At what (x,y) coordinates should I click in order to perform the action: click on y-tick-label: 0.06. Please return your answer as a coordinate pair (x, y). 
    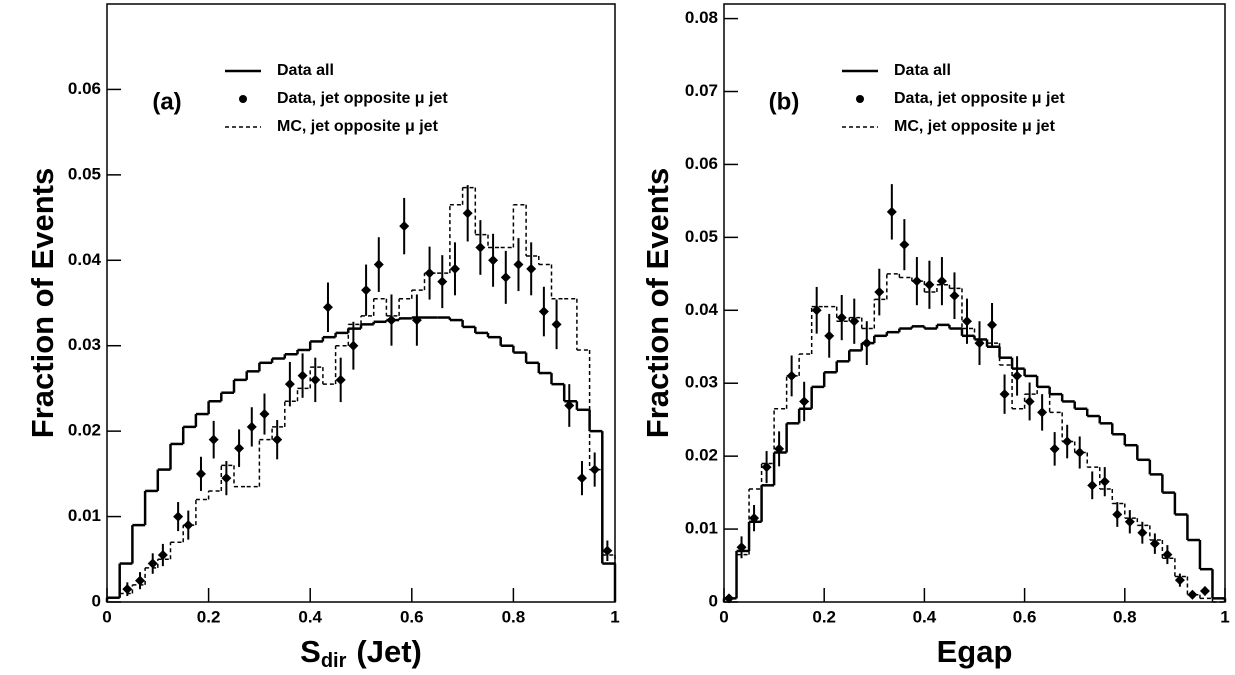
    Looking at the image, I should click on (701, 163).